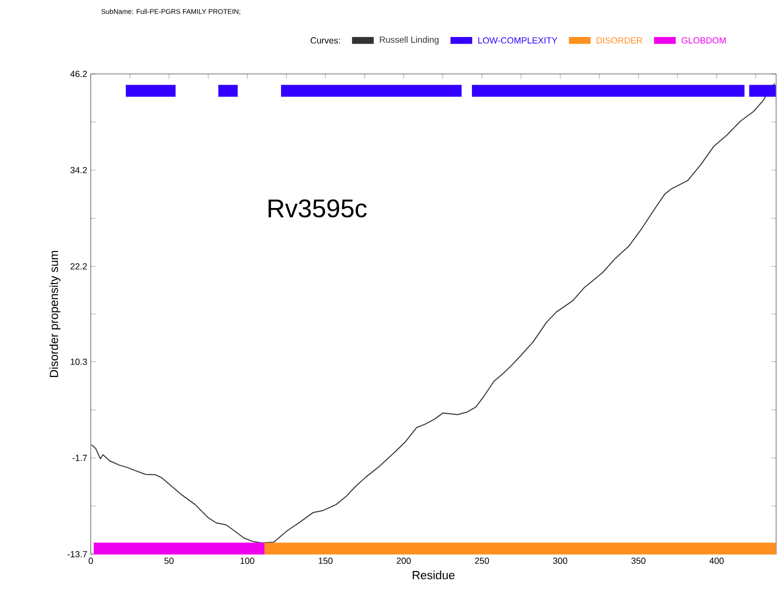  What do you see at coordinates (433, 575) in the screenshot?
I see `x-axis-title: Residue` at bounding box center [433, 575].